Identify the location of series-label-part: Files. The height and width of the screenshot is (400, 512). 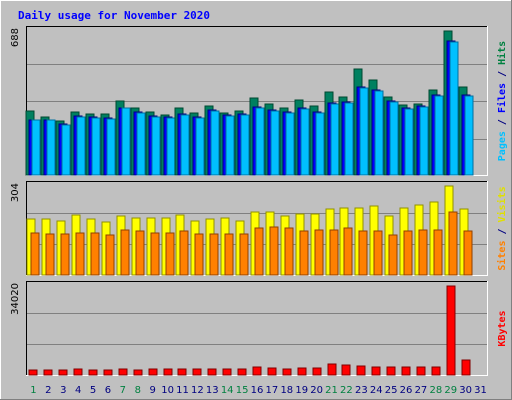
(502, 98).